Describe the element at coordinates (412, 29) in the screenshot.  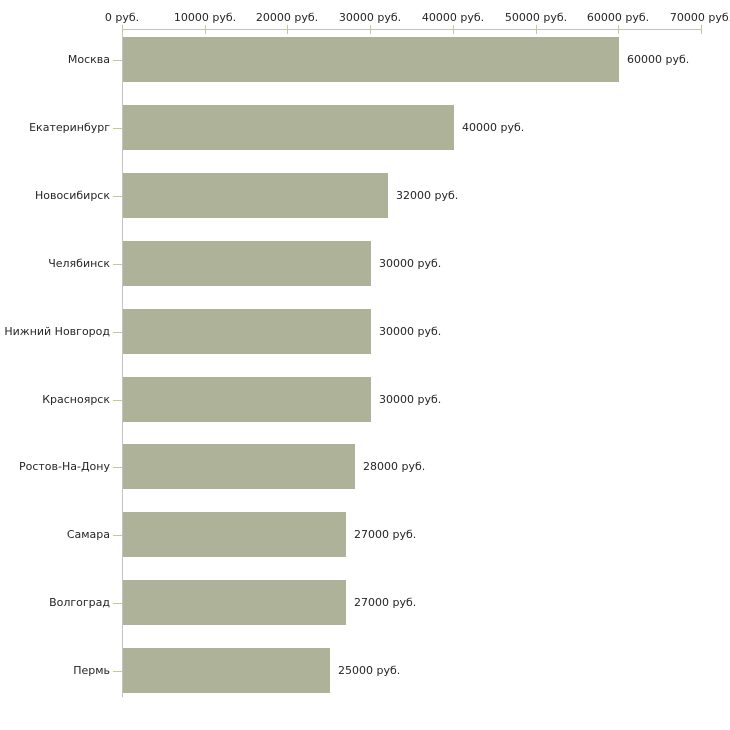
I see `x-axis-line` at that location.